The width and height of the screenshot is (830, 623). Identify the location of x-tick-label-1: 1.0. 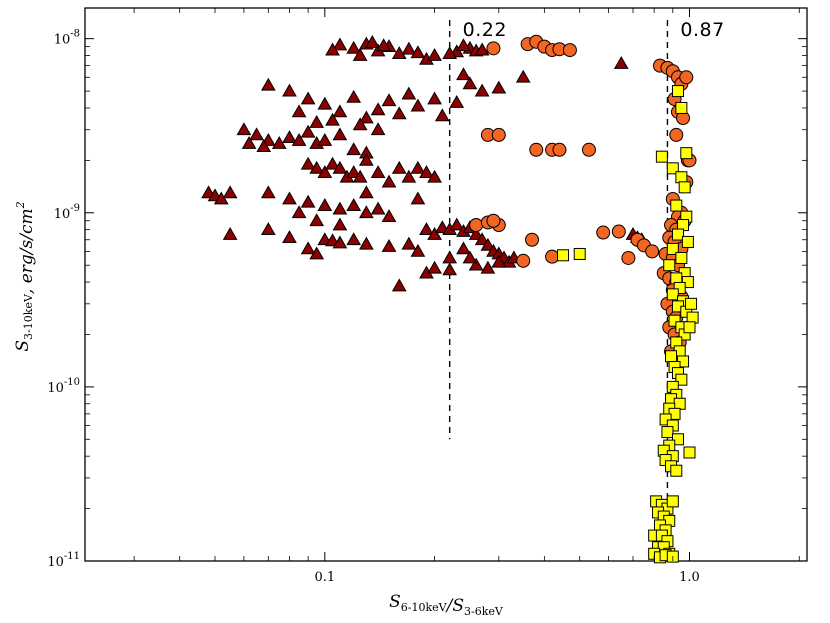
(689, 577).